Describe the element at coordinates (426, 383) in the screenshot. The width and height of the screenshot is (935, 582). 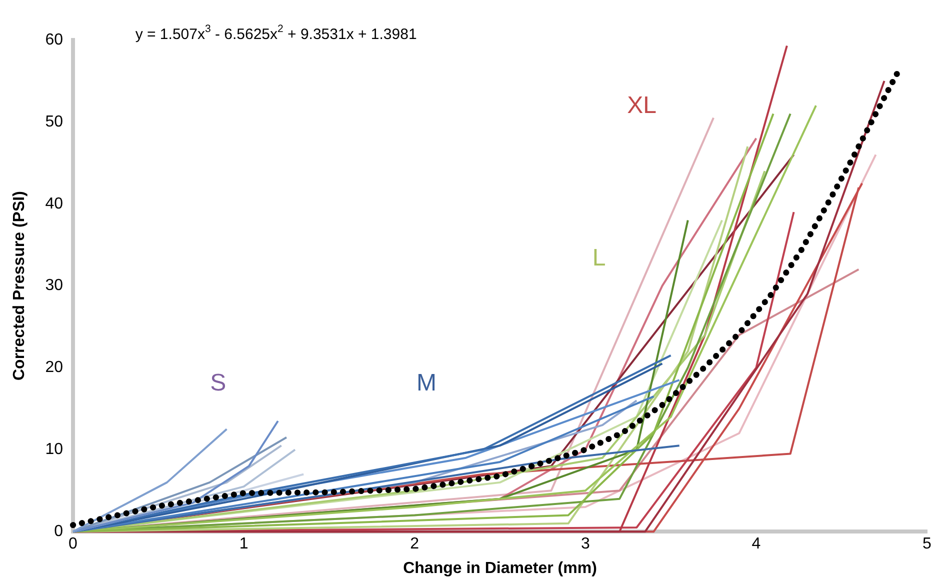
I see `annotation: M` at that location.